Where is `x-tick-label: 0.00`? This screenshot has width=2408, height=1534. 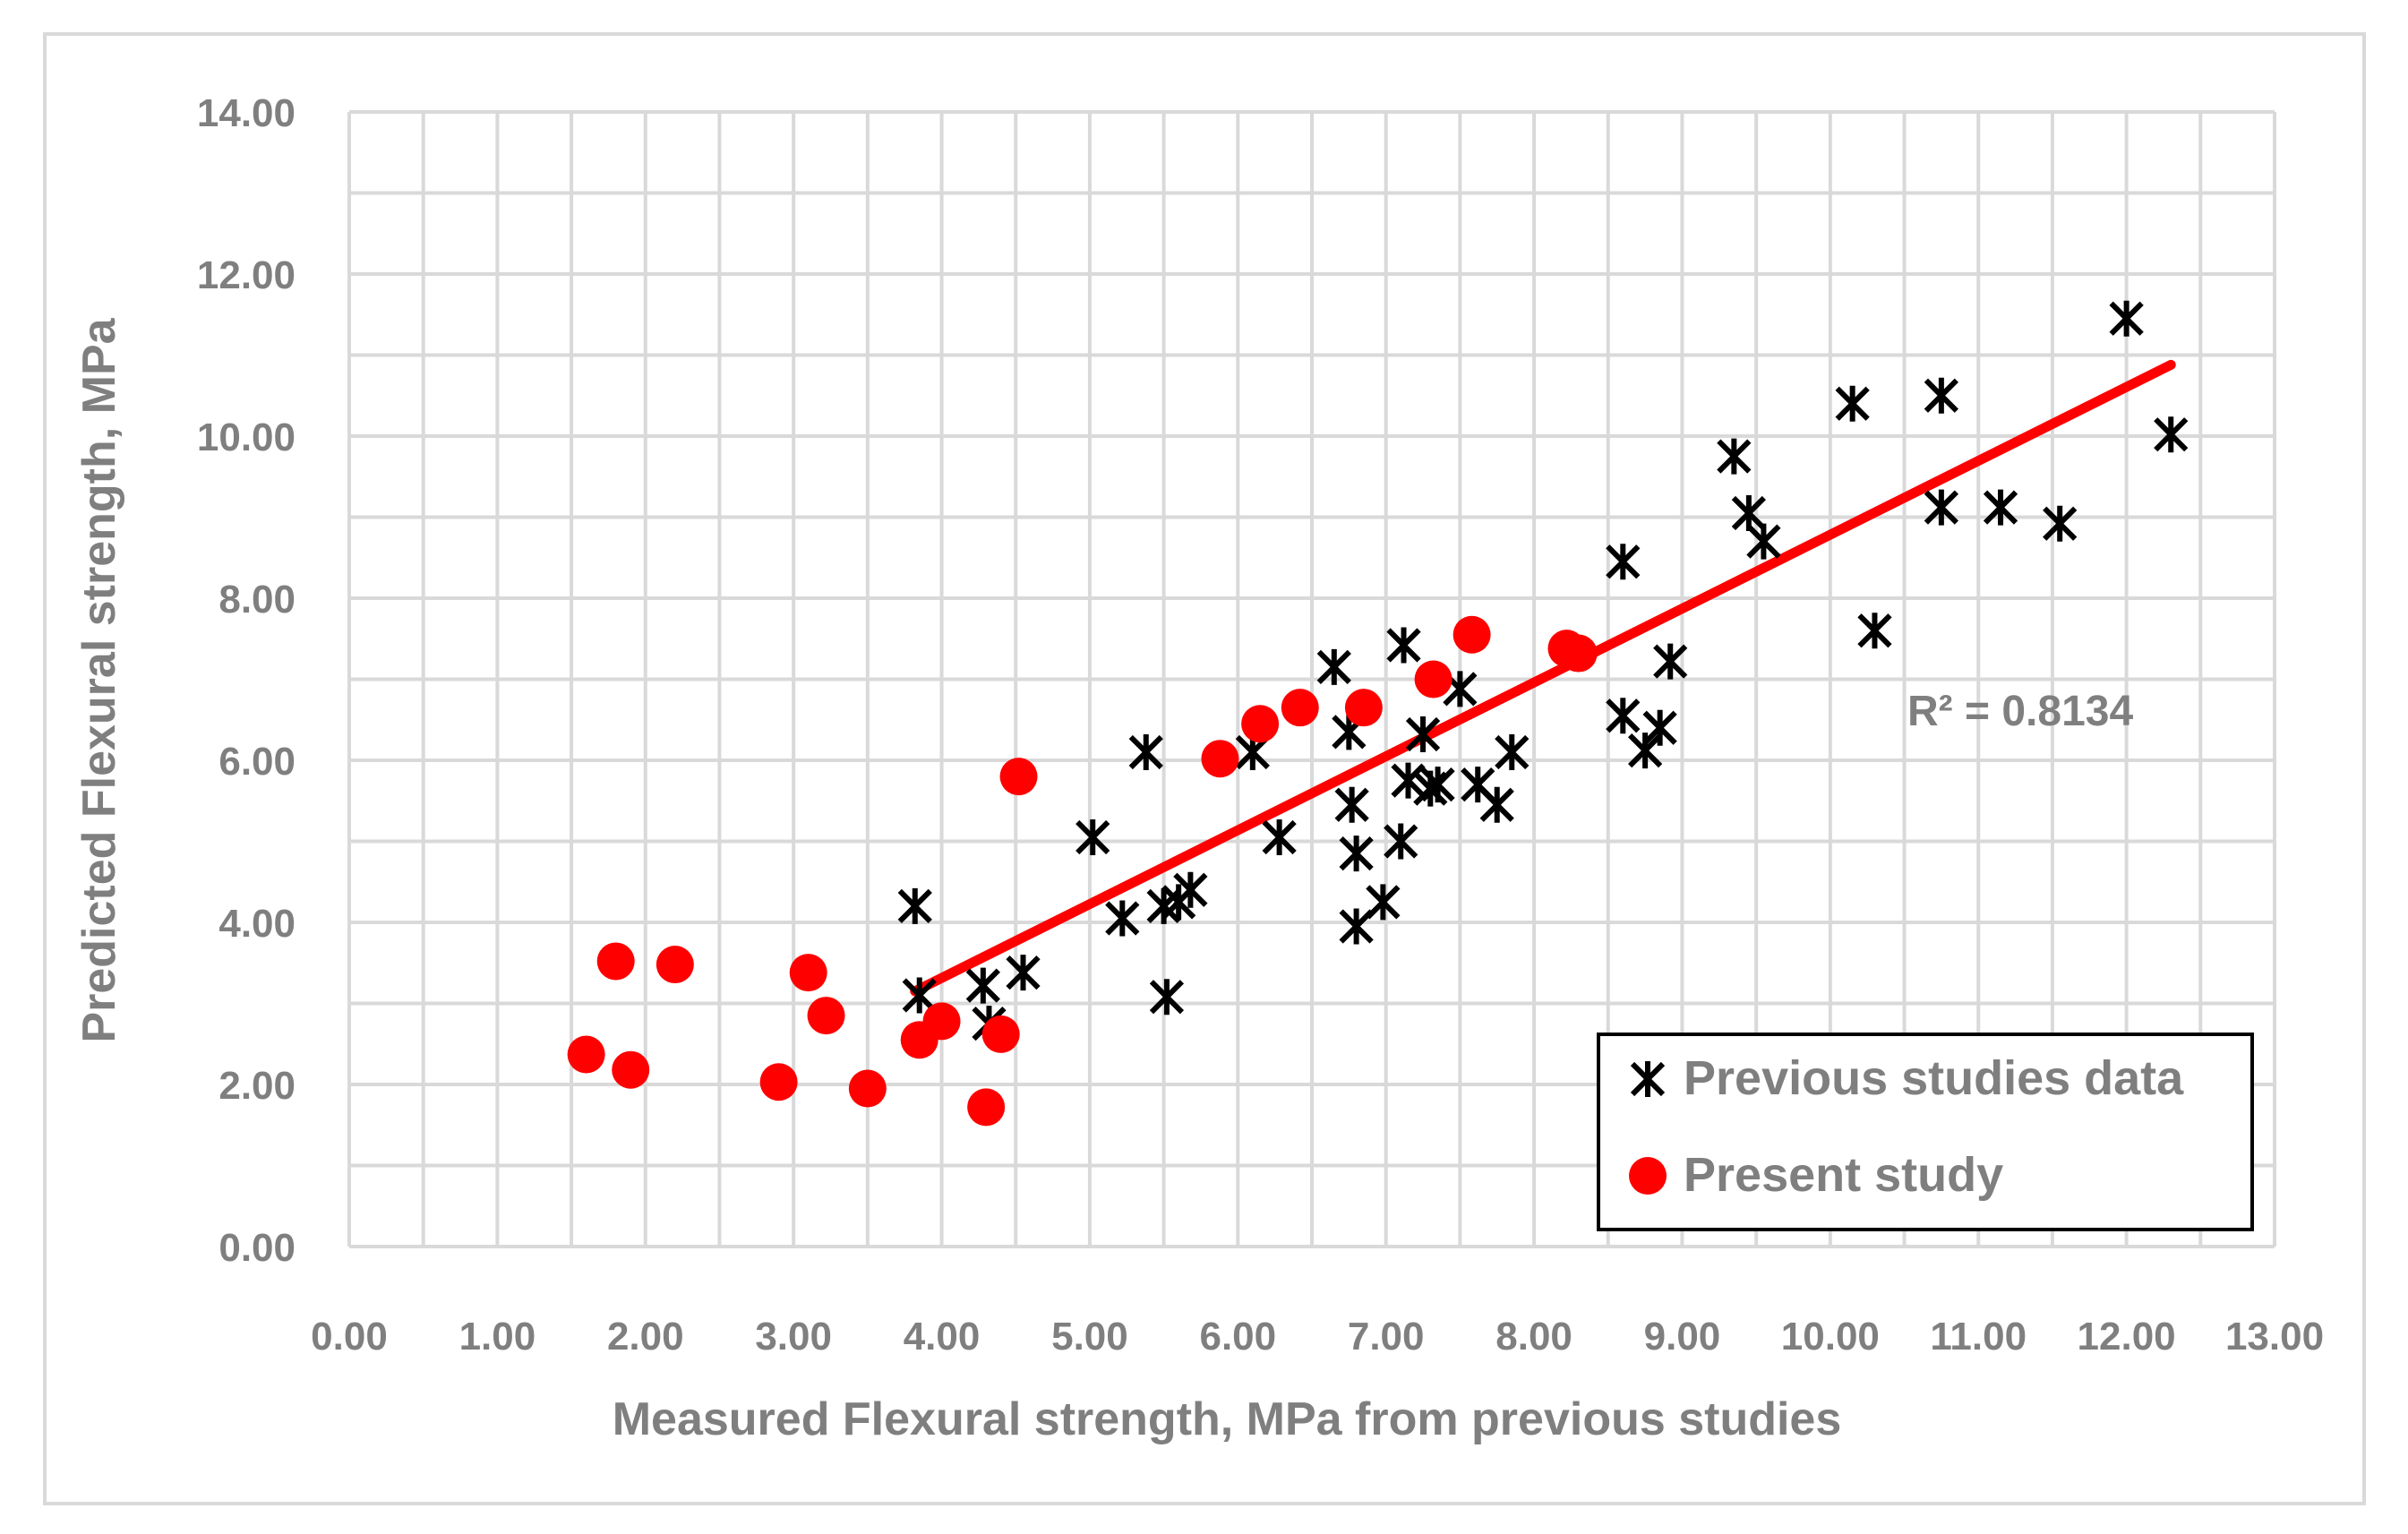
x-tick-label: 0.00 is located at coordinates (349, 1336).